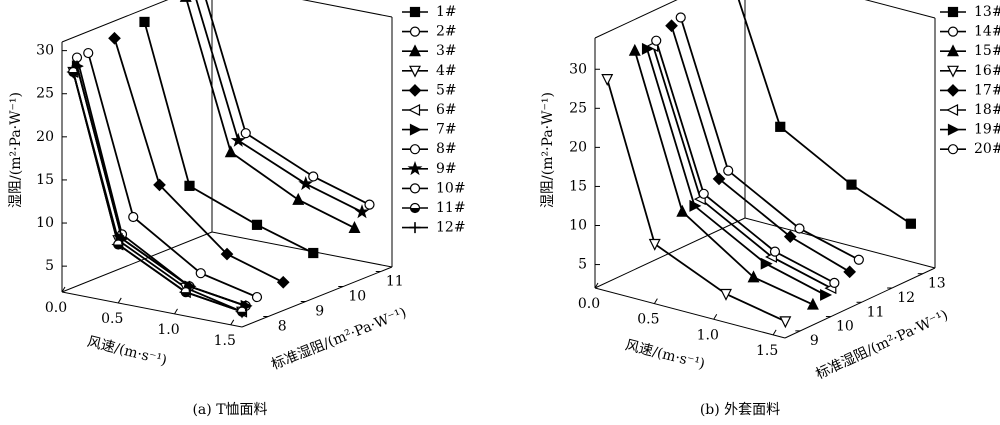 The image size is (1000, 425). What do you see at coordinates (446, 149) in the screenshot?
I see `legend-label: 8#` at bounding box center [446, 149].